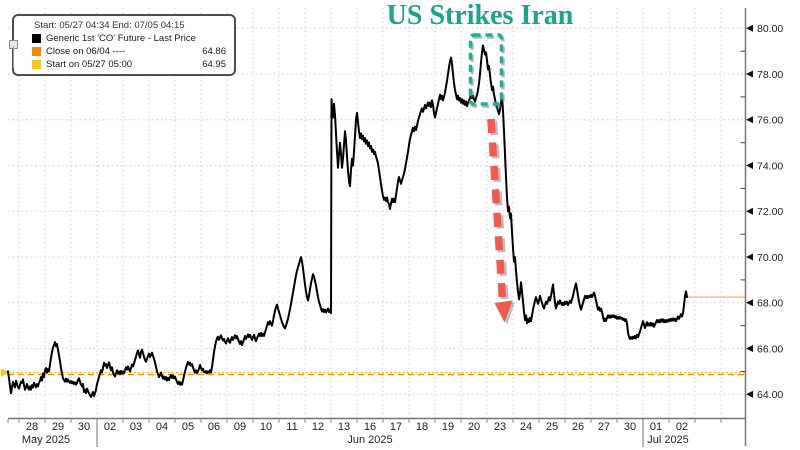 Image resolution: width=800 pixels, height=450 pixels. What do you see at coordinates (578, 427) in the screenshot?
I see `x-axis-day-label: 26` at bounding box center [578, 427].